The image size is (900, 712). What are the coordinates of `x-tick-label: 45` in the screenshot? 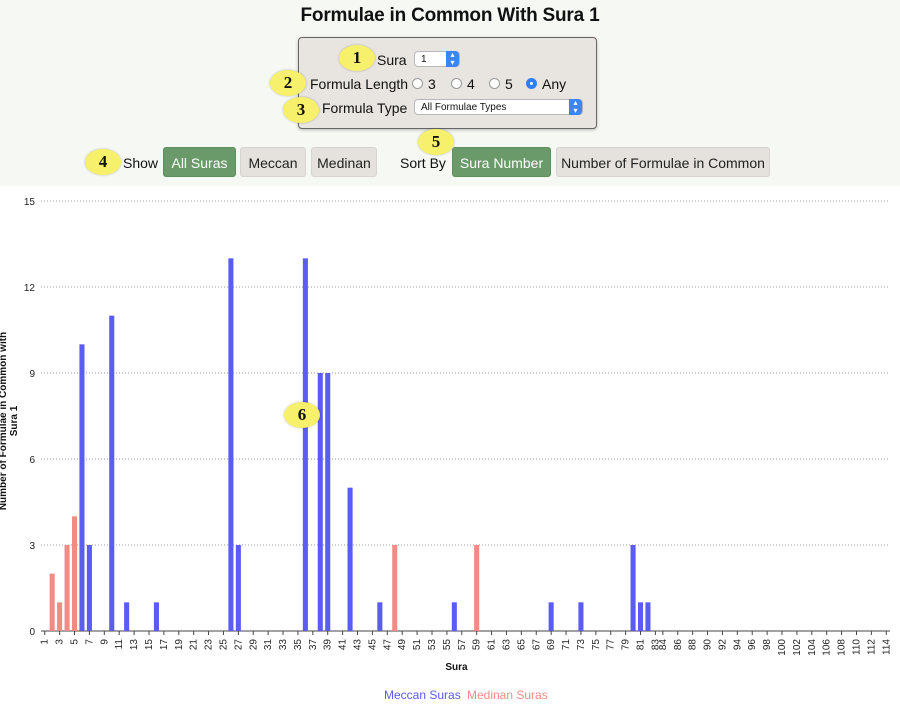 It's located at (372, 645).